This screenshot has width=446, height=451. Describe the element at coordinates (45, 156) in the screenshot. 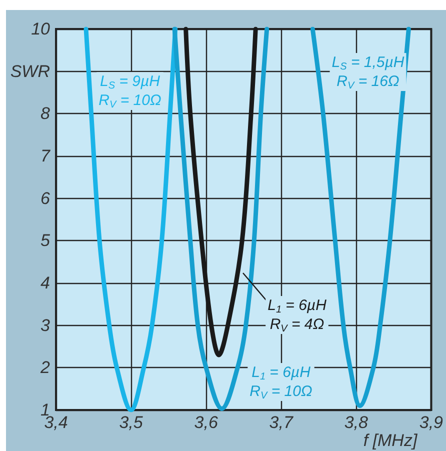

I see `y-tick-label: 7` at that location.